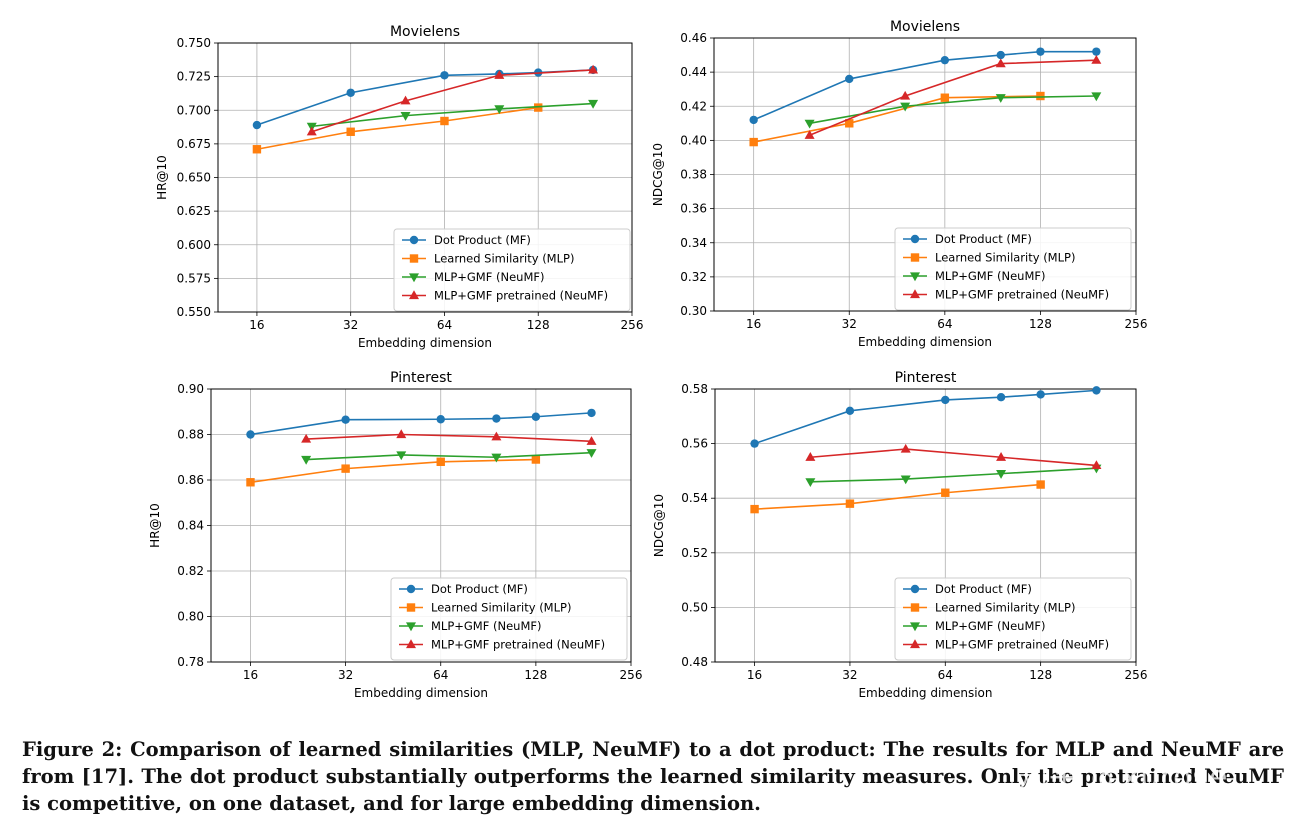 The height and width of the screenshot is (824, 1293). What do you see at coordinates (190, 480) in the screenshot?
I see `y-tick-label: 0.86` at bounding box center [190, 480].